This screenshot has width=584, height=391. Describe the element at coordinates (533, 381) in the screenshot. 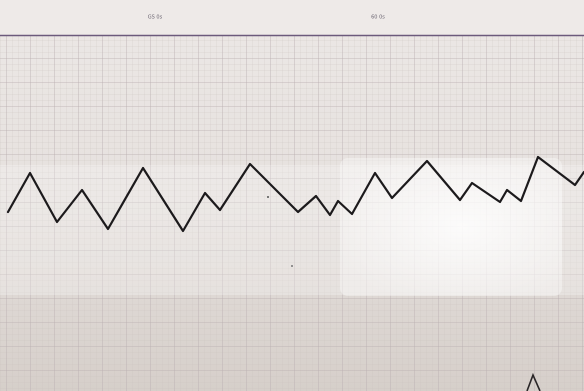

I see `trace-fragment` at that location.